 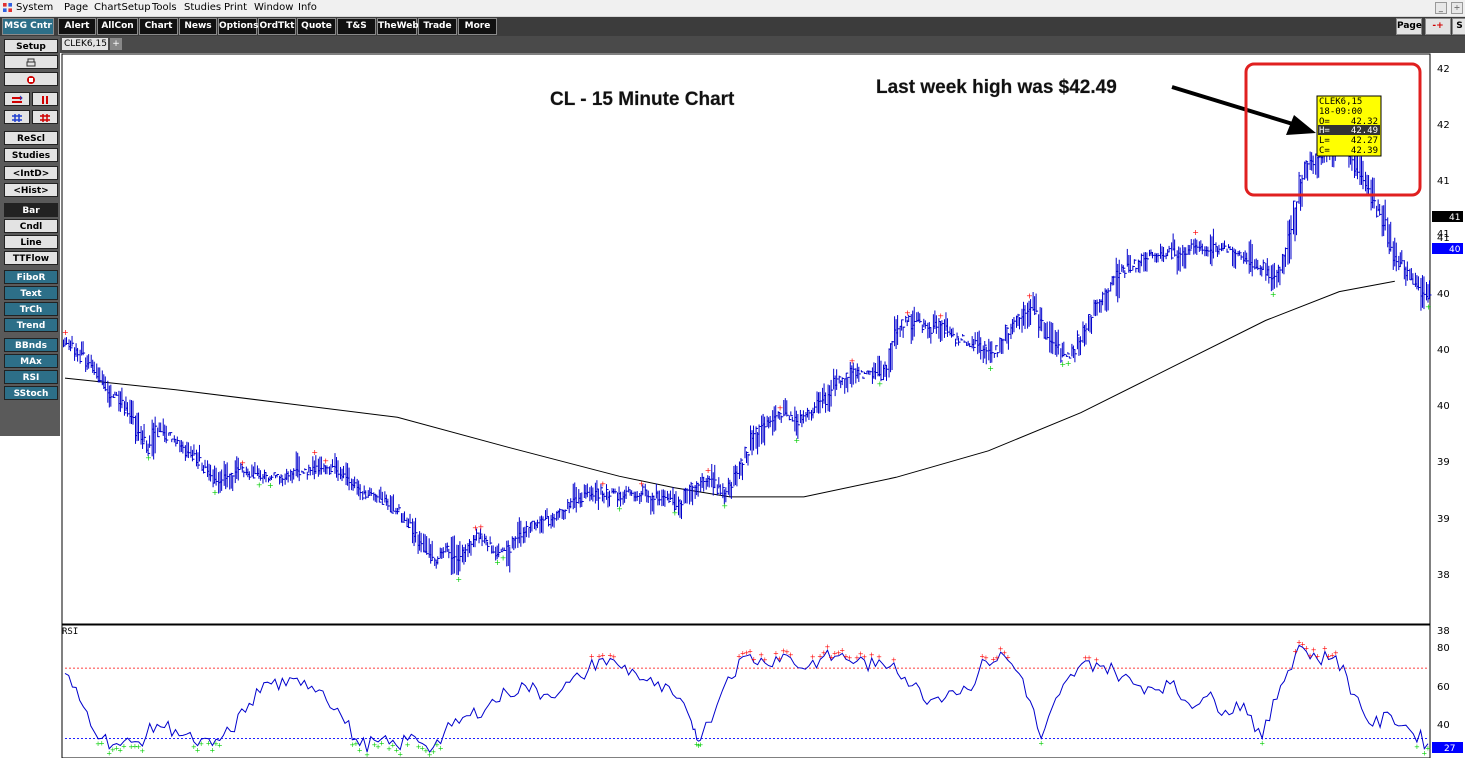 I want to click on sidebar-rsi: RSI, so click(x=31, y=377).